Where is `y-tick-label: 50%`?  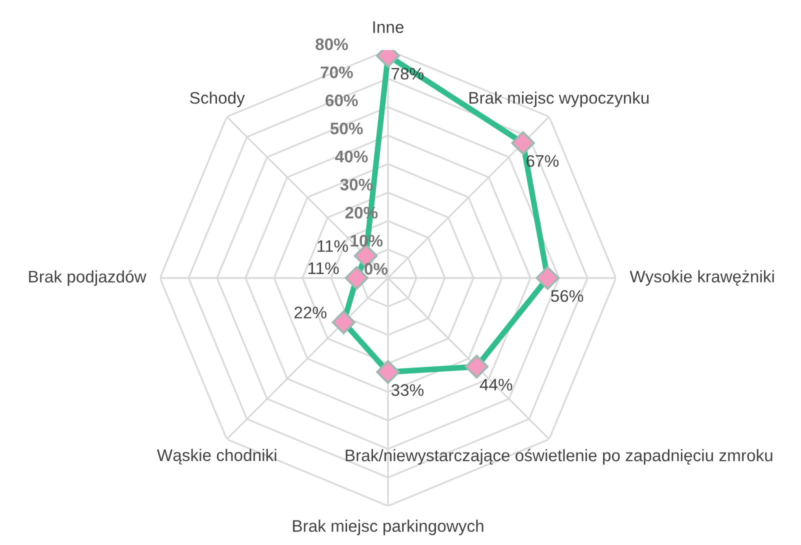 y-tick-label: 50% is located at coordinates (346, 128).